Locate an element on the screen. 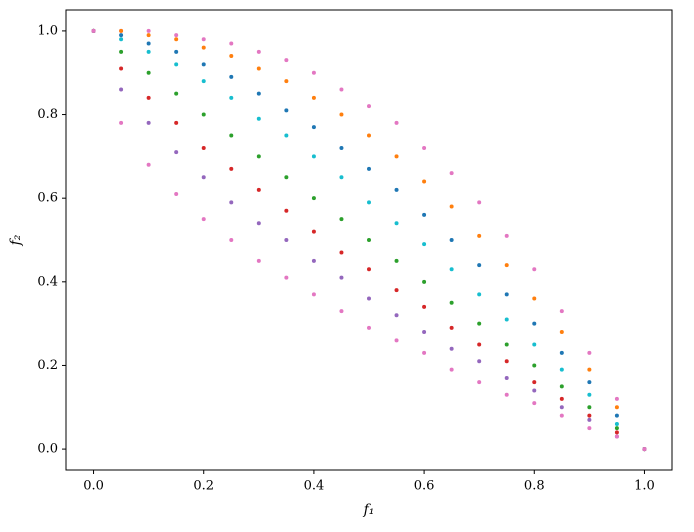 Image resolution: width=694 pixels, height=532 pixels. y-tick-label: 0.8 is located at coordinates (47, 114).